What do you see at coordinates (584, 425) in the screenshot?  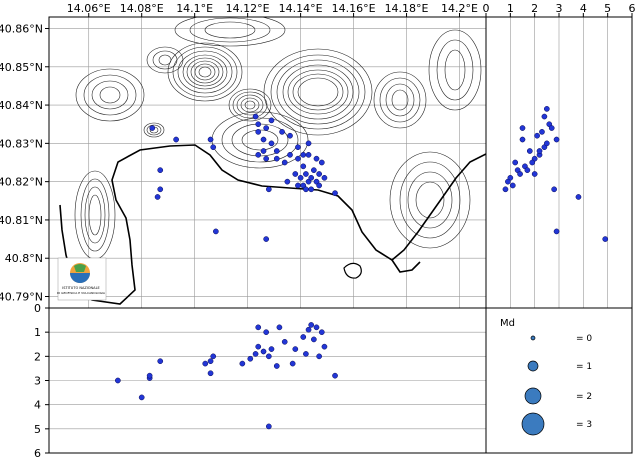 I see `legend-label: = 3` at bounding box center [584, 425].